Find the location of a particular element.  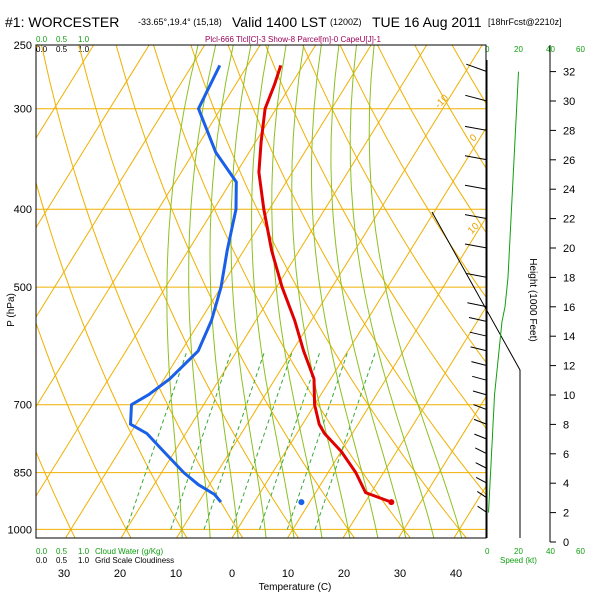

surface-temp-marker is located at coordinates (391, 502).